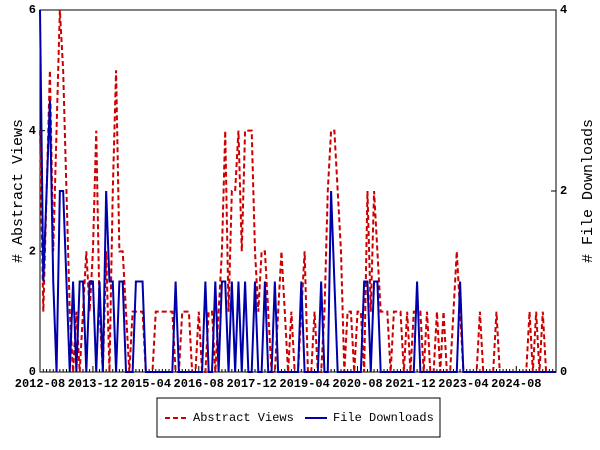  Describe the element at coordinates (146, 384) in the screenshot. I see `x-tick-label: 2015-04` at that location.